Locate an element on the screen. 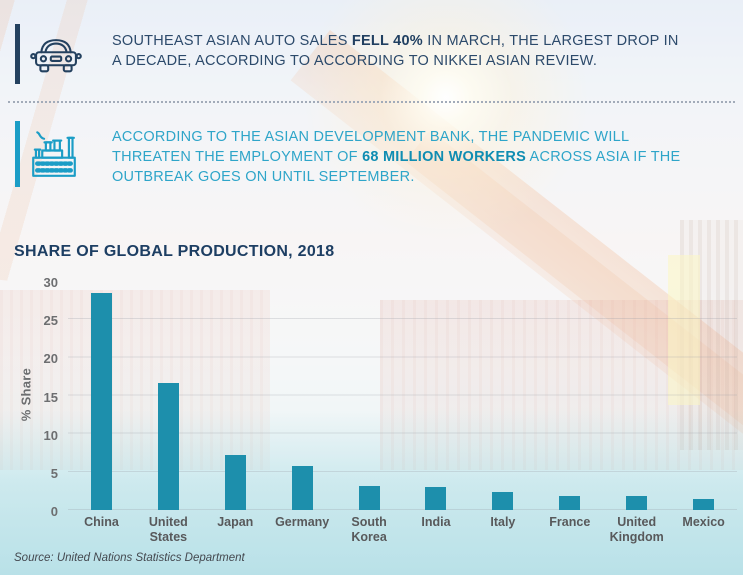 Image resolution: width=743 pixels, height=575 pixels. bar-france is located at coordinates (570, 502).